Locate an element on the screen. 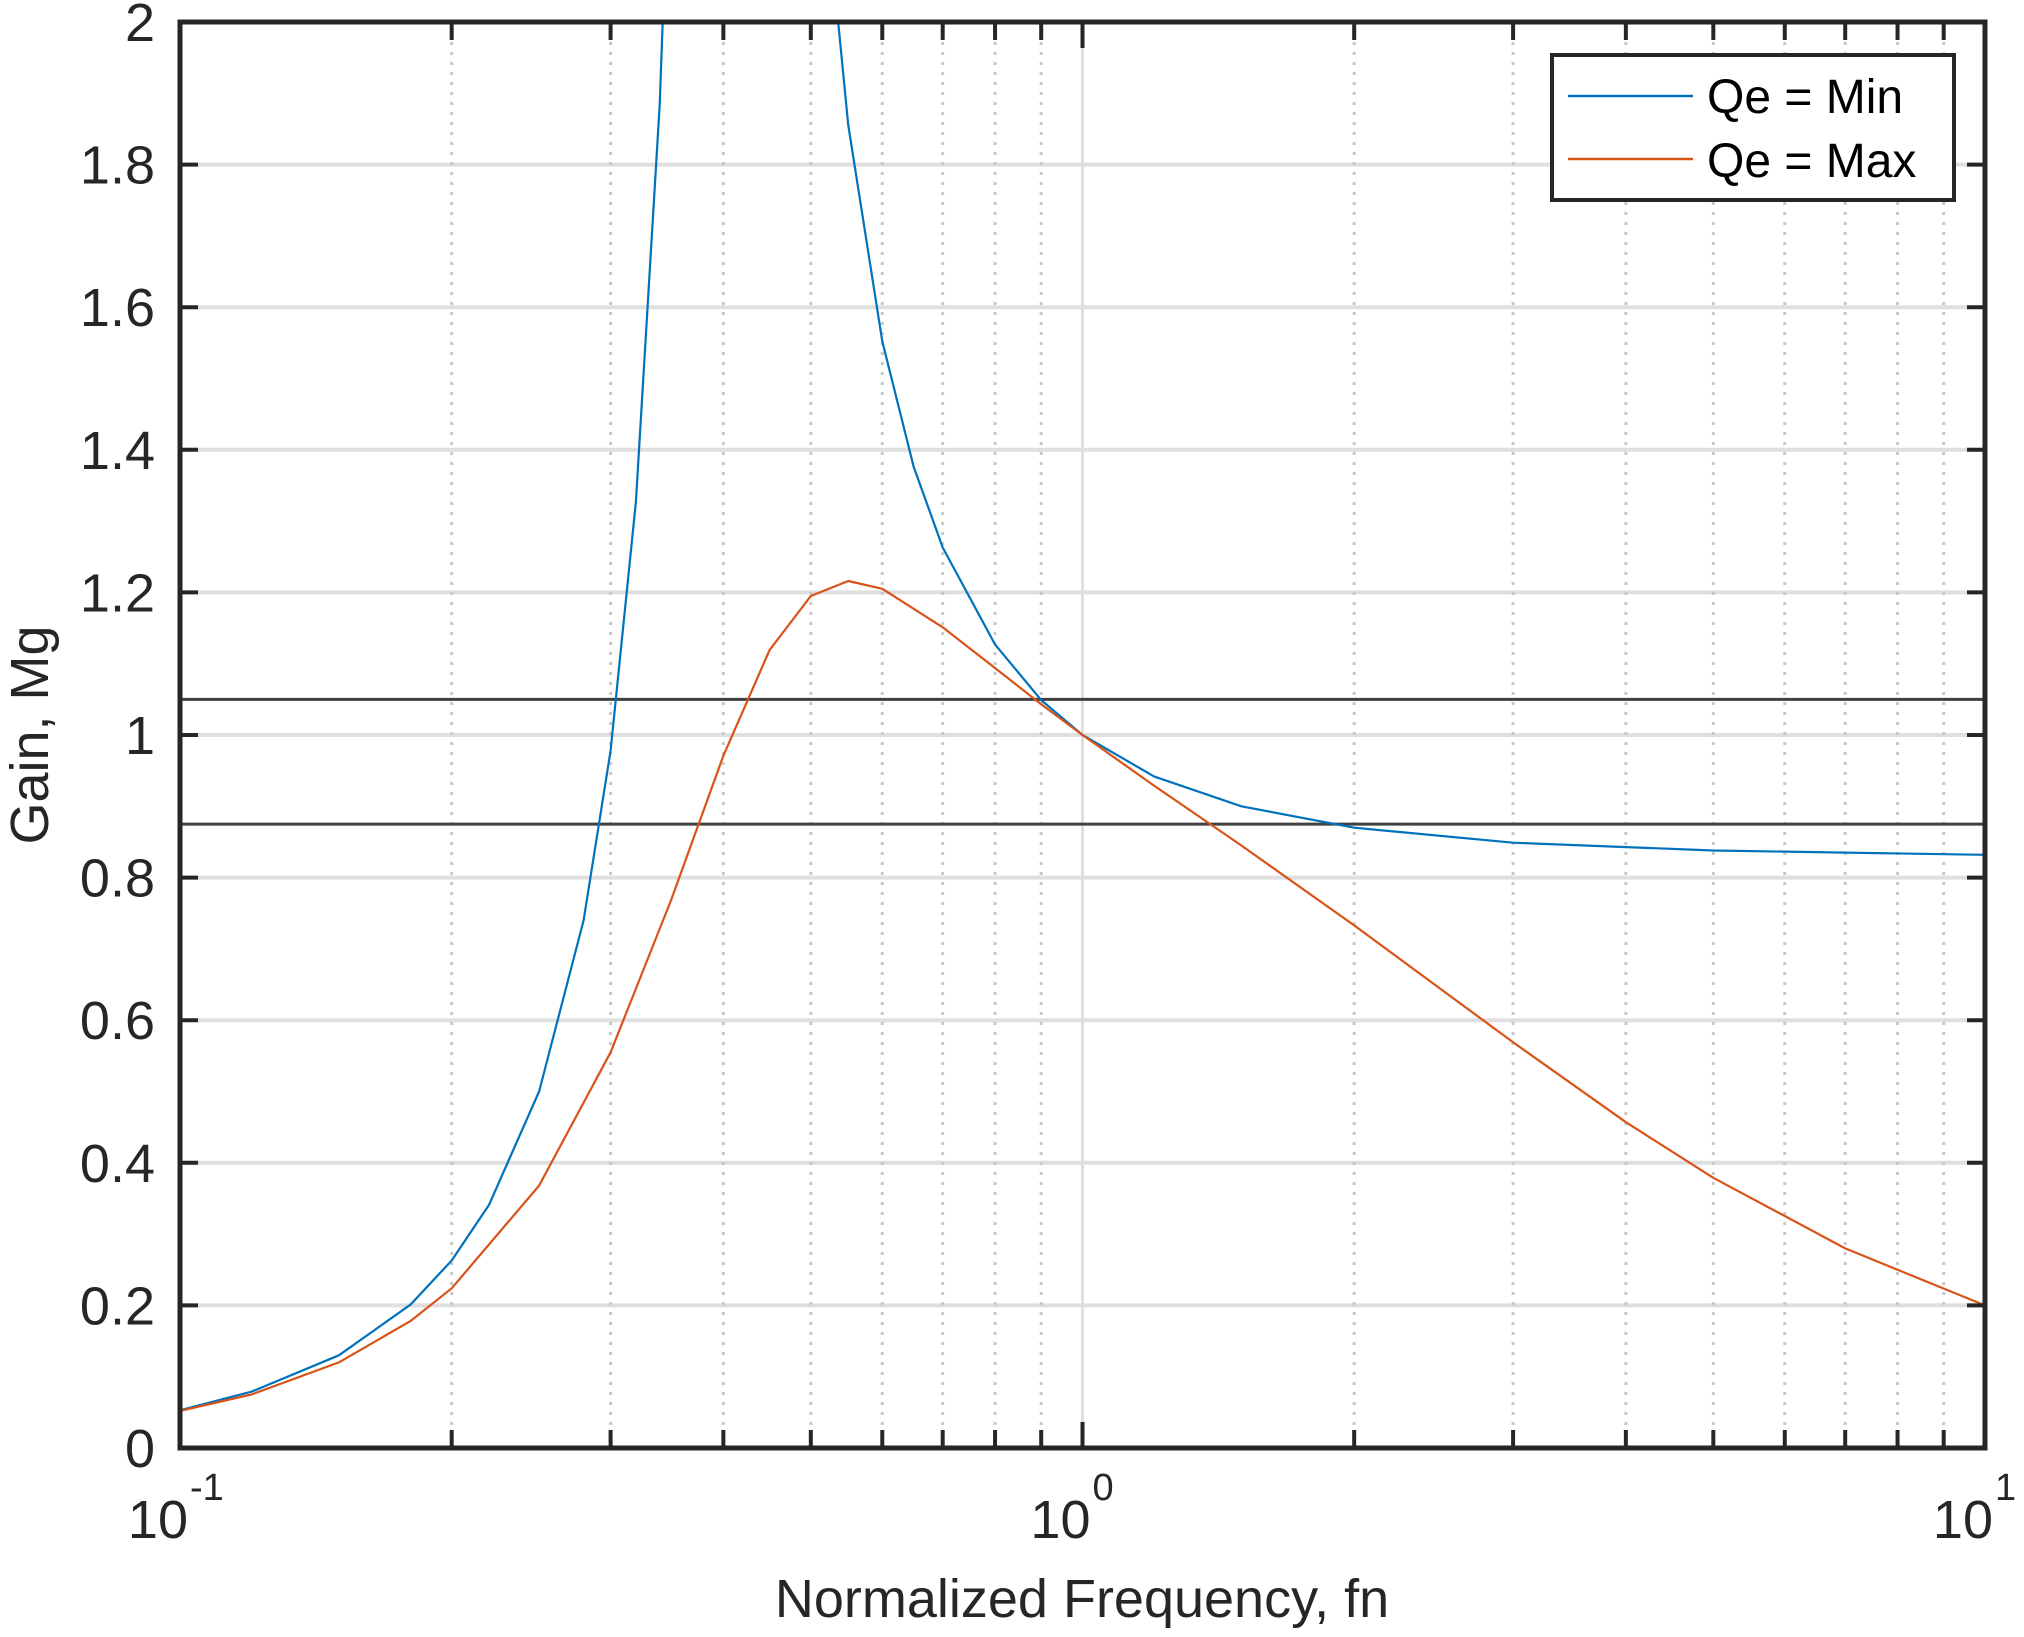 The image size is (2024, 1637). y-tick-label: 1 is located at coordinates (140, 736).